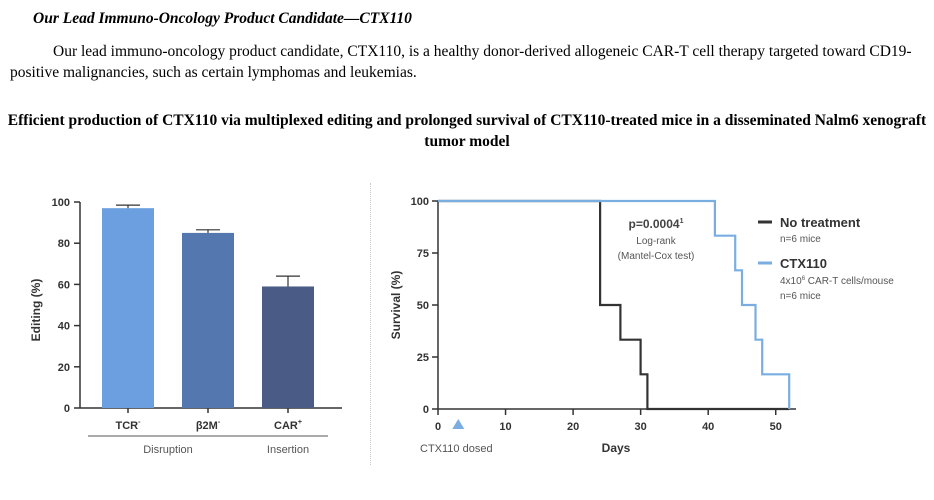  Describe the element at coordinates (438, 427) in the screenshot. I see `x-tick-label: 0` at that location.